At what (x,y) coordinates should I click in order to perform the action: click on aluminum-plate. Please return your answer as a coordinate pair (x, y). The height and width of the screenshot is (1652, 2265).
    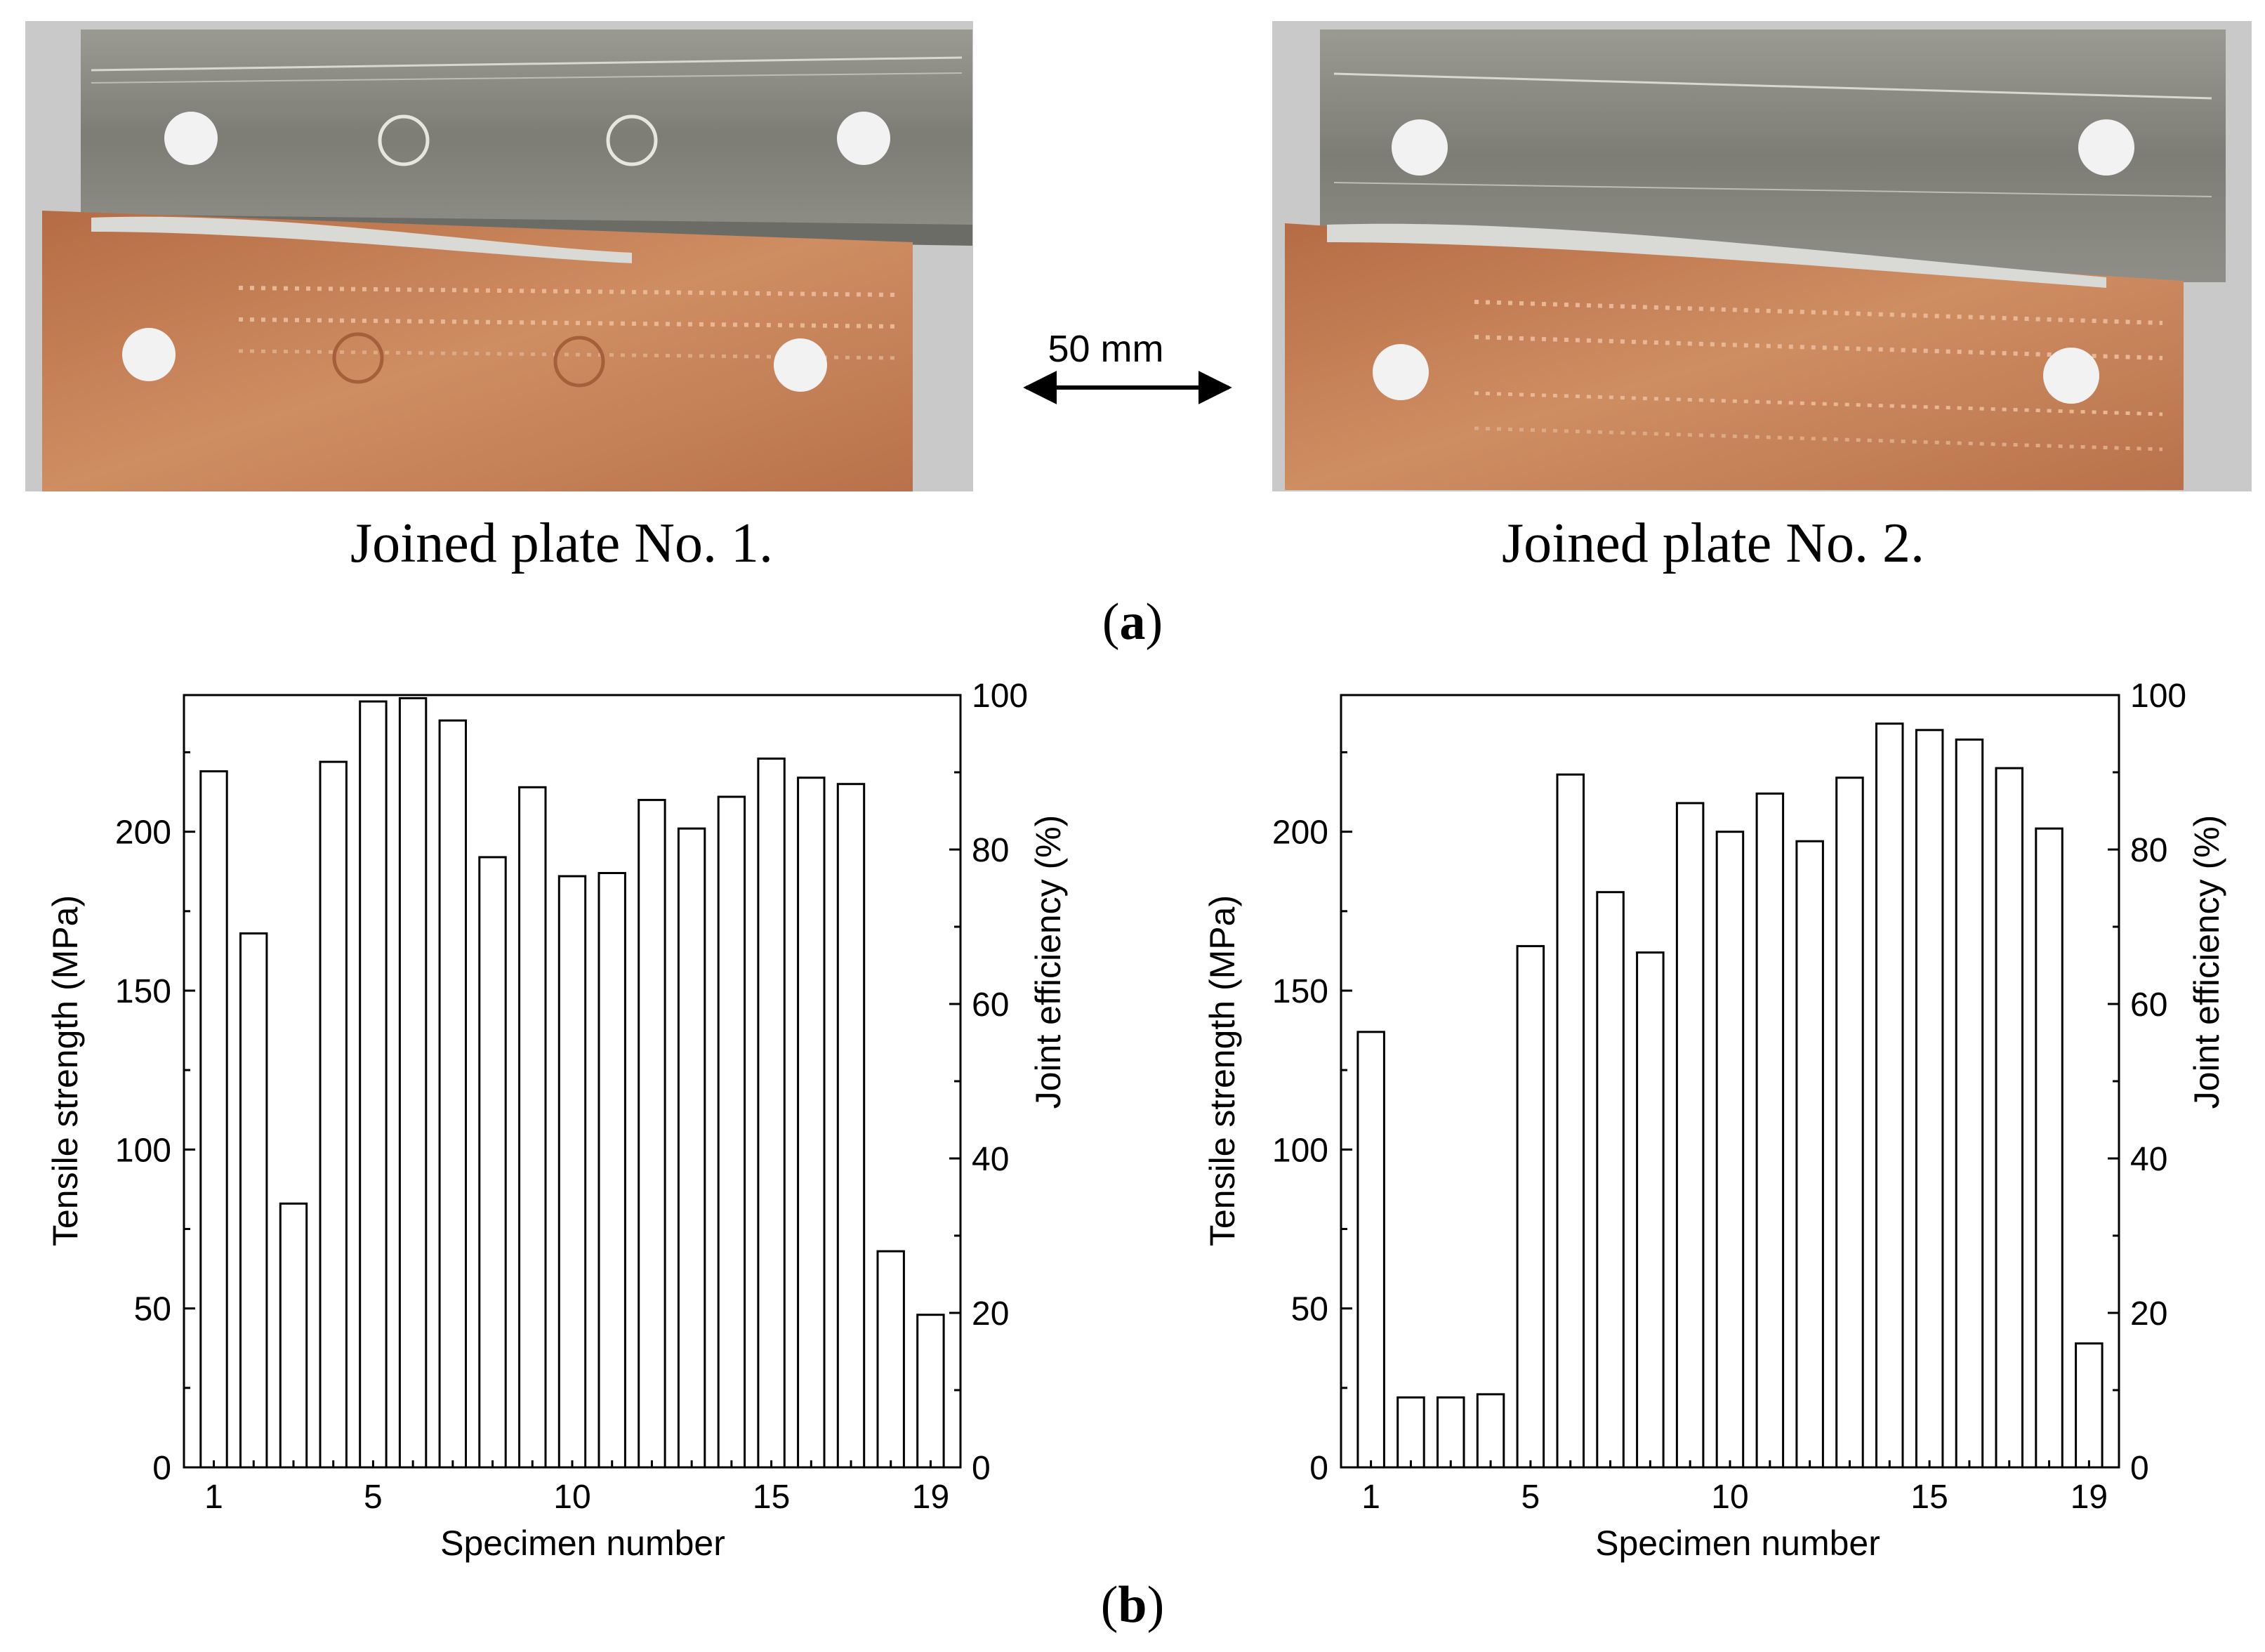
    Looking at the image, I should click on (526, 136).